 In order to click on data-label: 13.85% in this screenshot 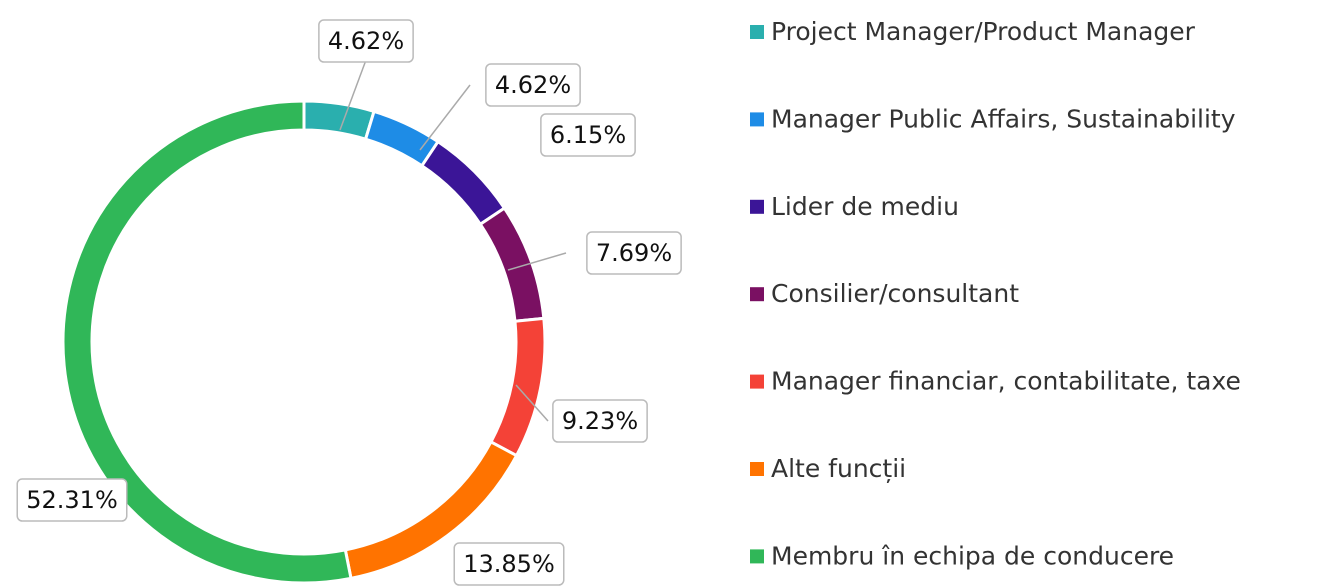, I will do `click(509, 564)`.